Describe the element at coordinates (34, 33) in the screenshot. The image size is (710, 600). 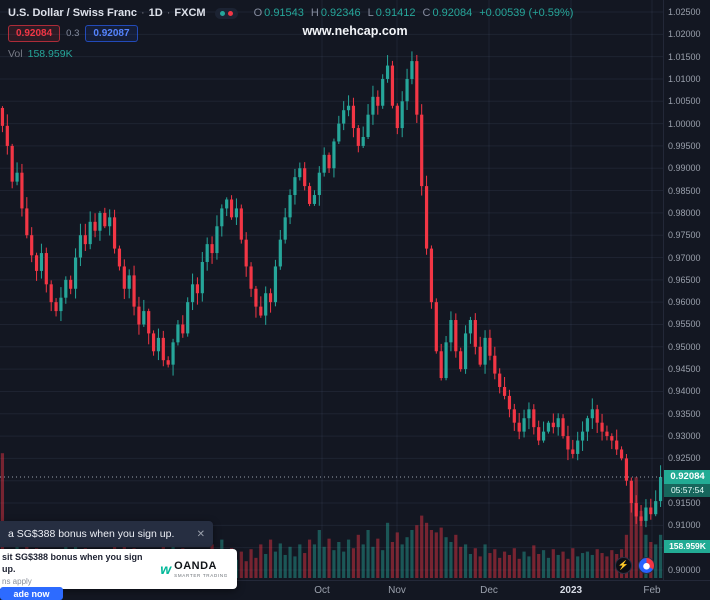
I see `sell-button: 0.92084` at that location.